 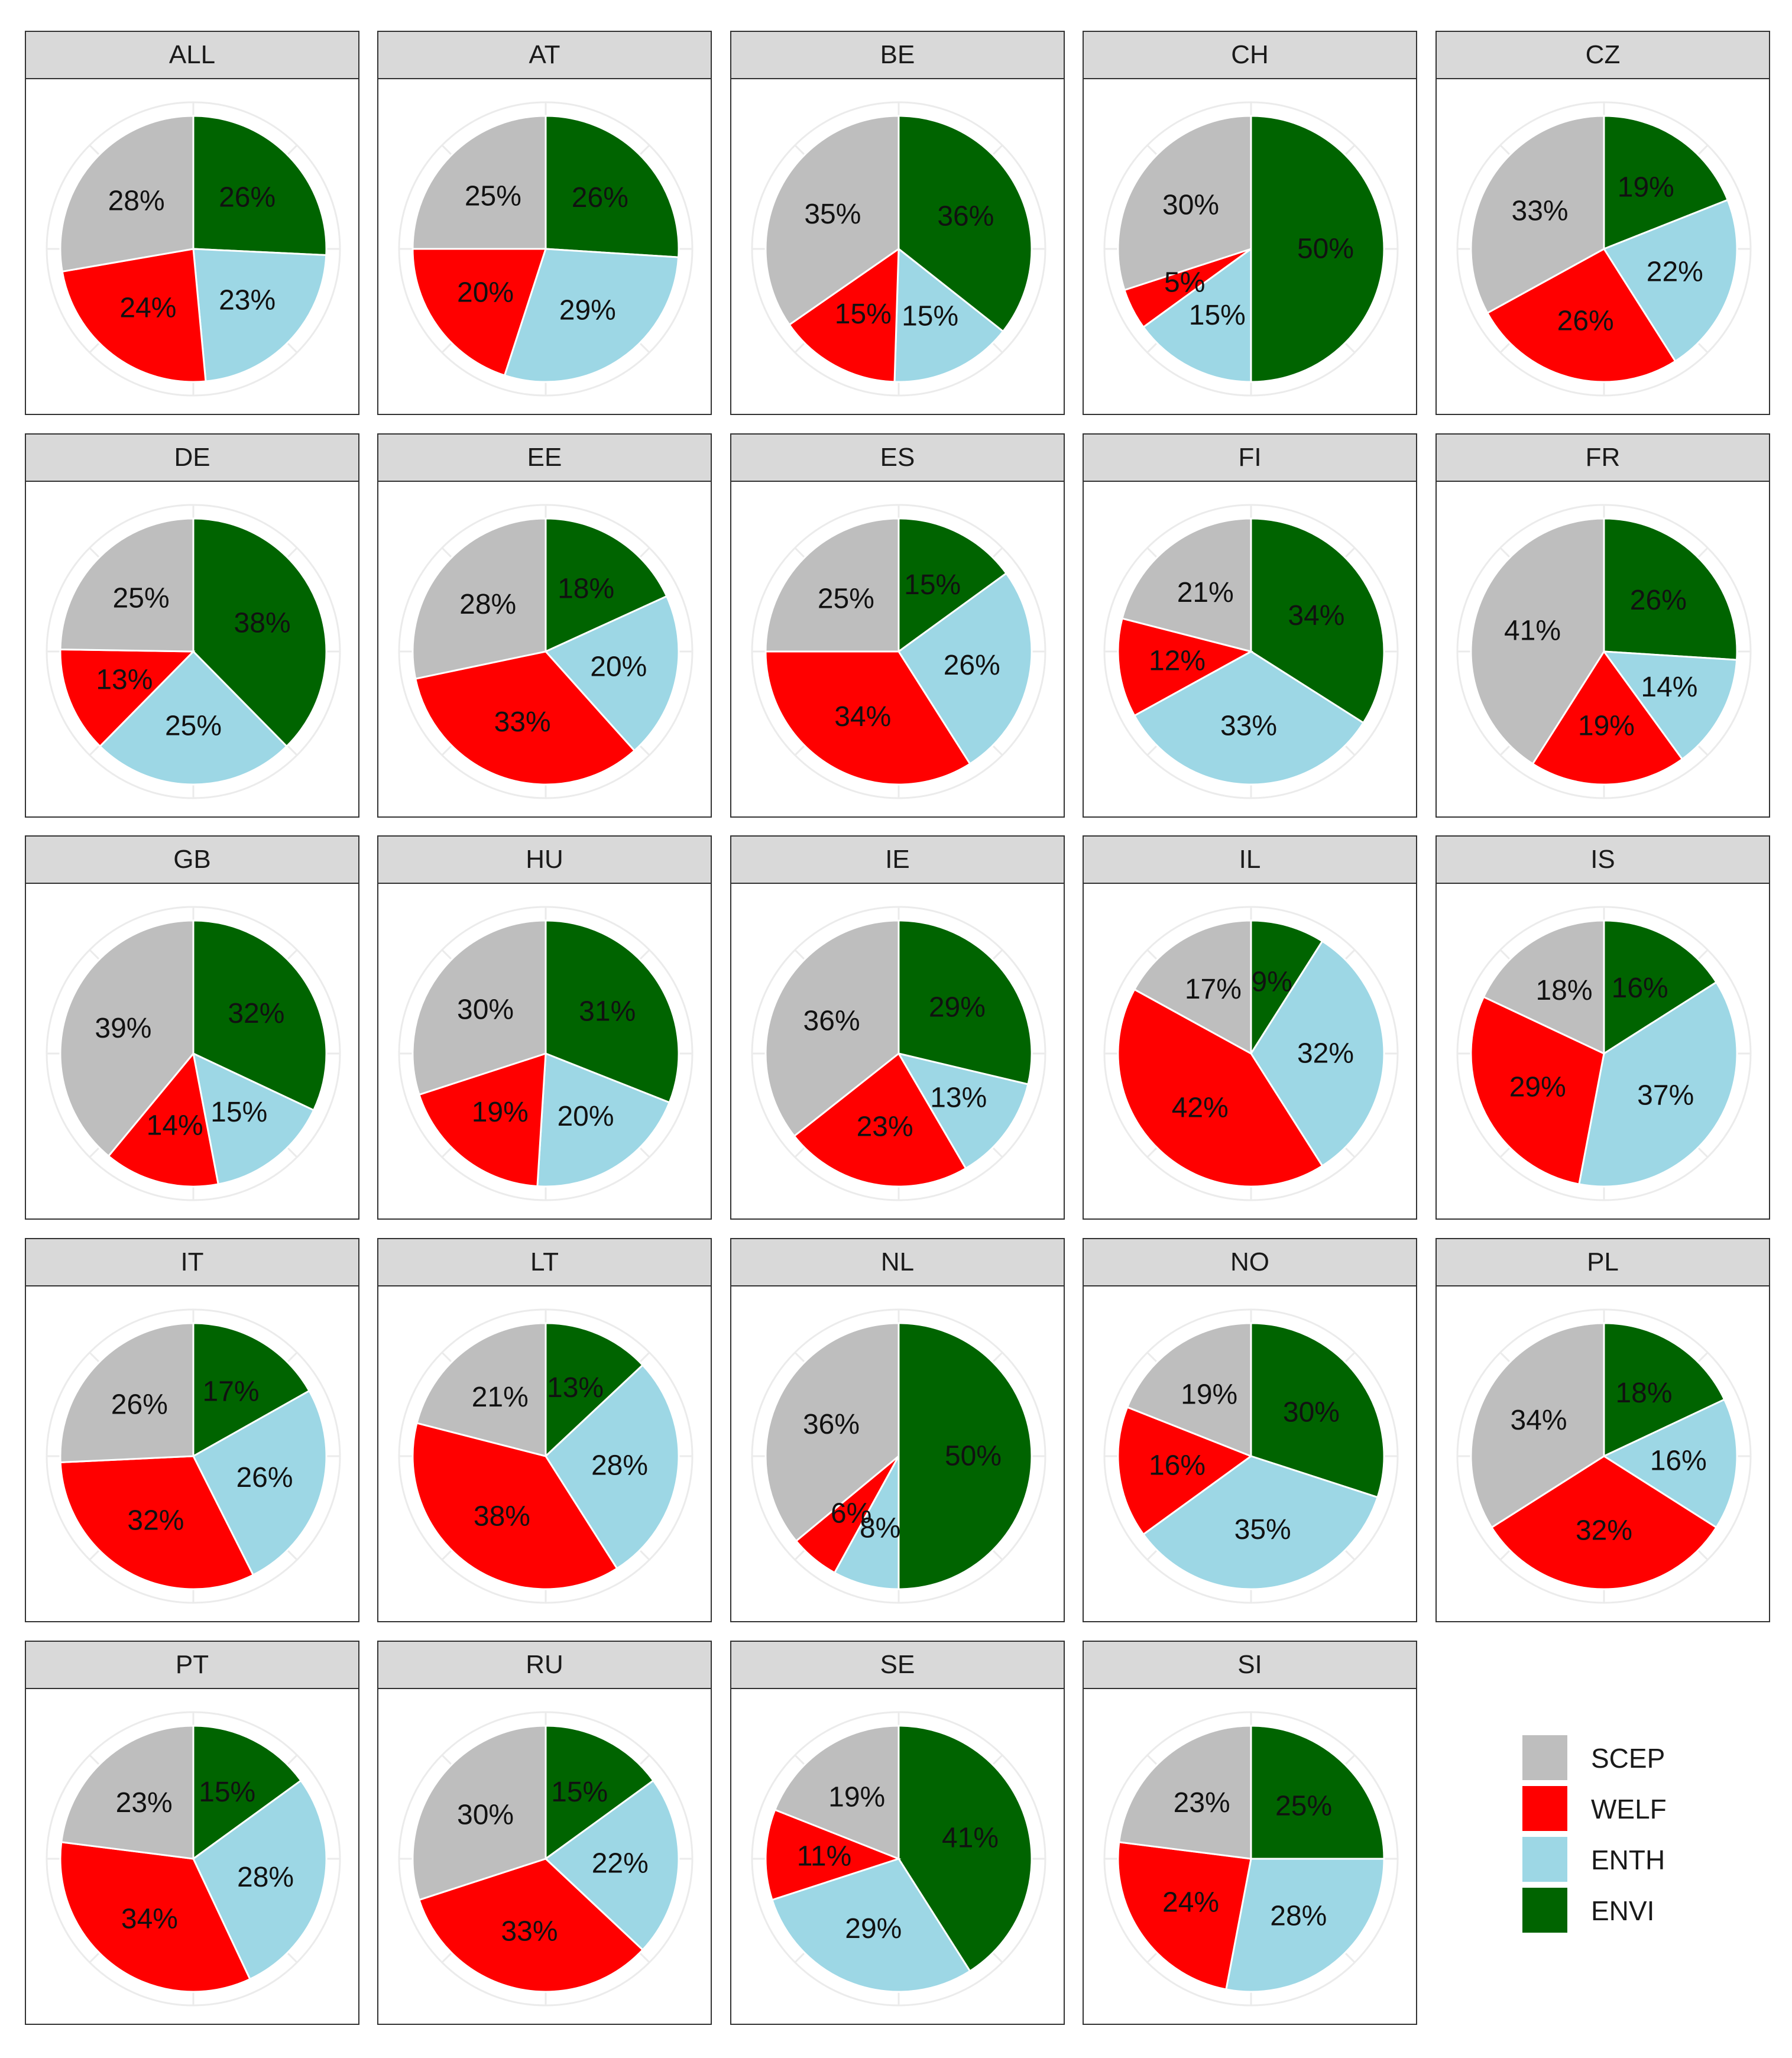 I want to click on legend-swatch, so click(x=1544, y=1808).